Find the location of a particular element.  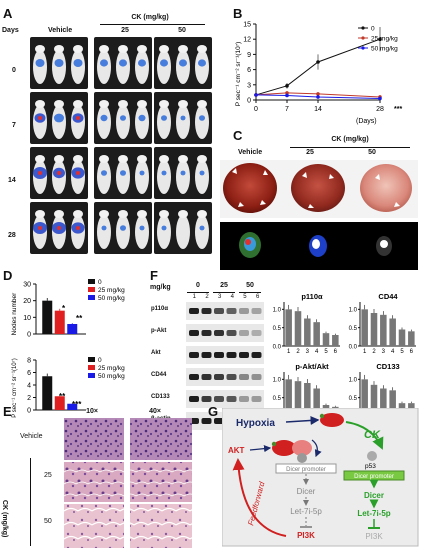

e-mag-10: 10× is located at coordinates (92, 411).